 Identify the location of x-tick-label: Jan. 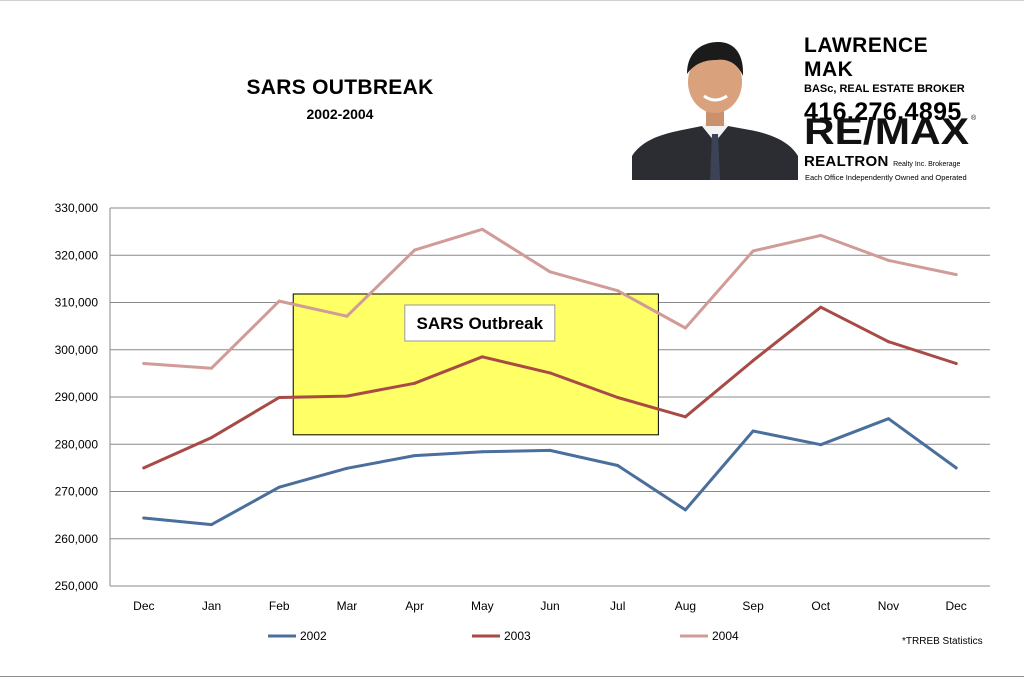
(211, 606).